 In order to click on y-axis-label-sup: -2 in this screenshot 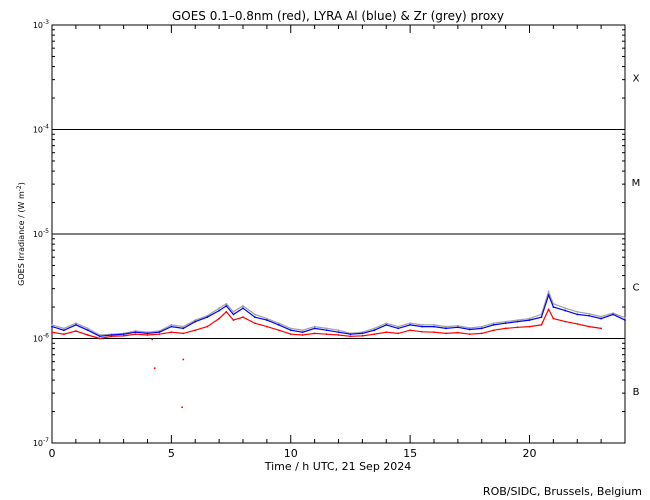, I will do `click(19, 188)`.